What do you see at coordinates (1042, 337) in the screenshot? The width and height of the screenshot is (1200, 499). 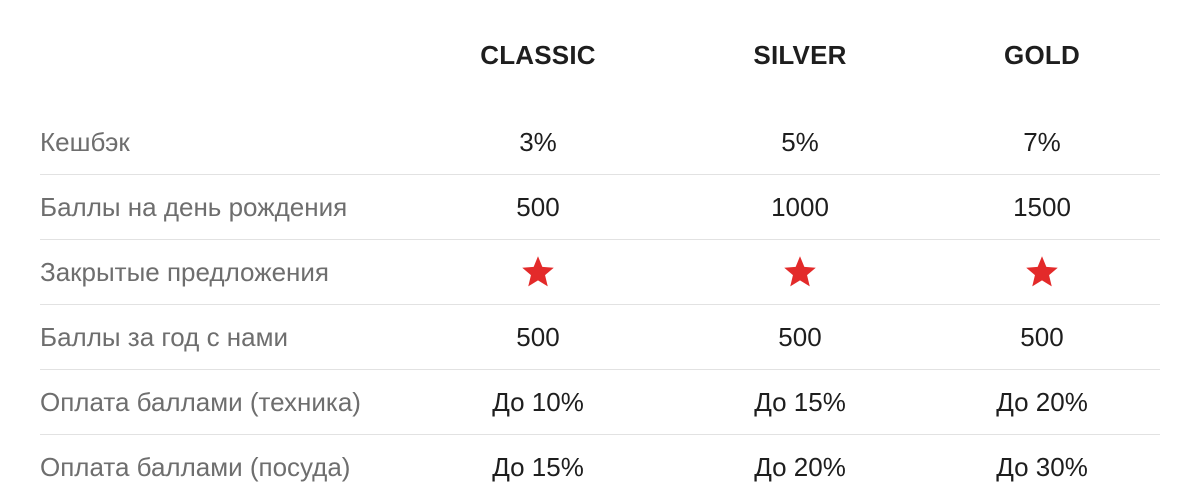 I see `cell-gold: 500` at bounding box center [1042, 337].